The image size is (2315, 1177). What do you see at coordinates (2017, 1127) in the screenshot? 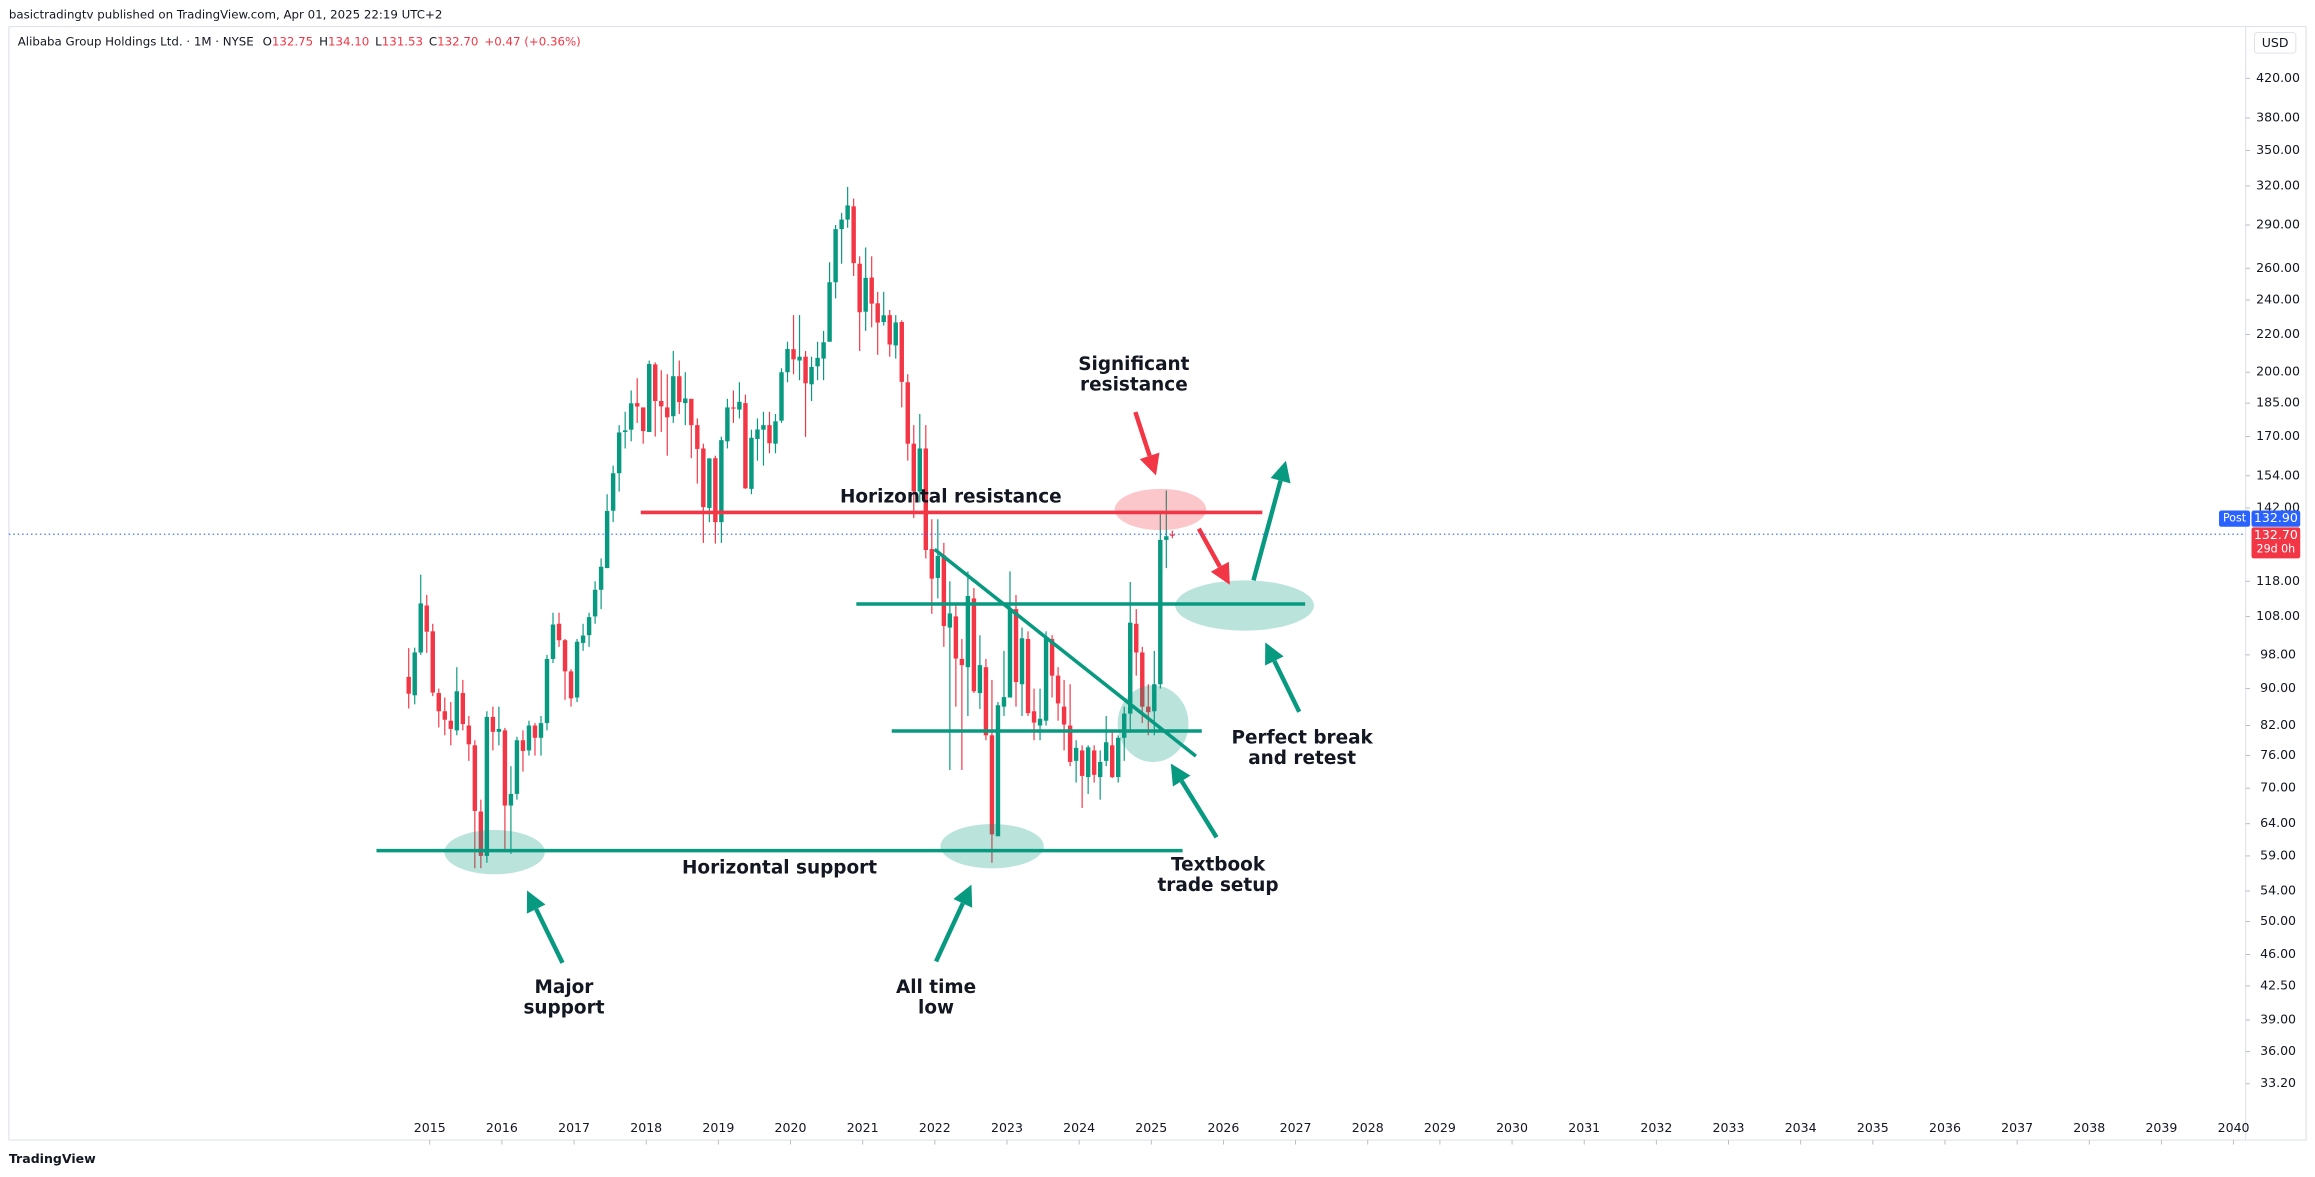
I see `x-tick-label: 2037` at bounding box center [2017, 1127].